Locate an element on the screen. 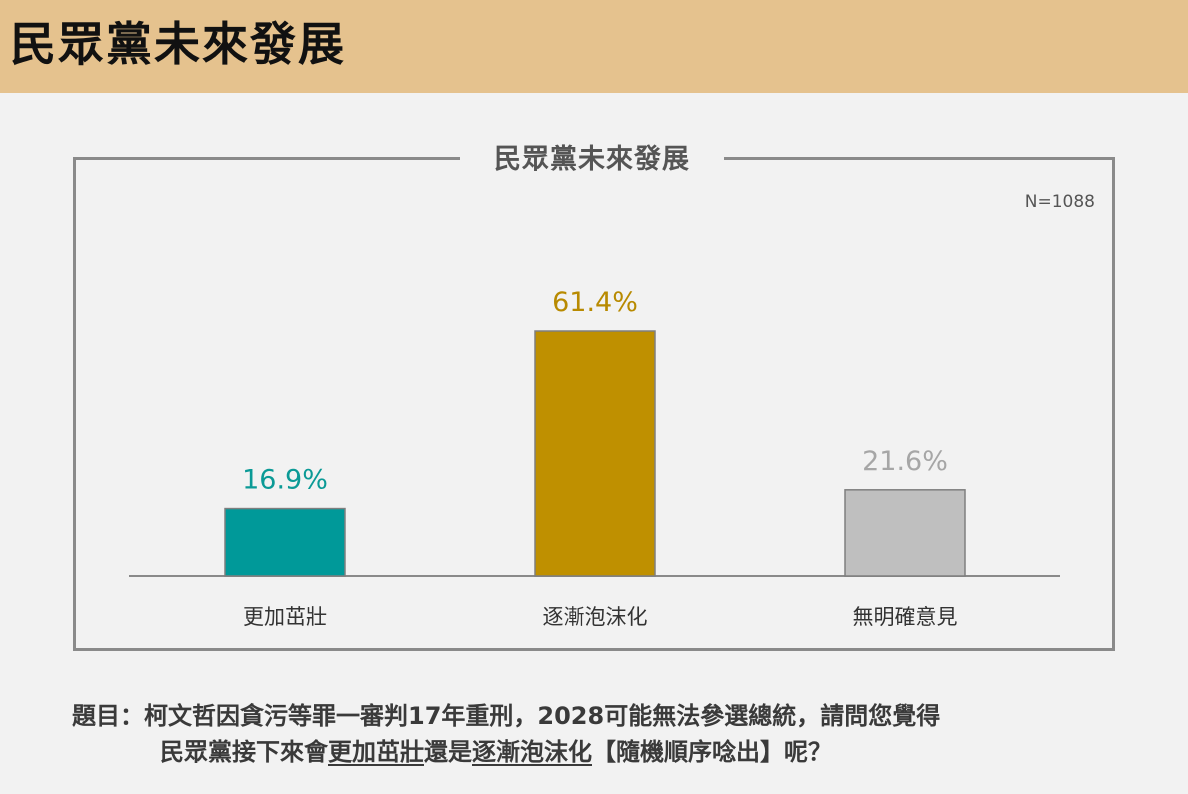  value-label-3: 21.6% is located at coordinates (905, 461).